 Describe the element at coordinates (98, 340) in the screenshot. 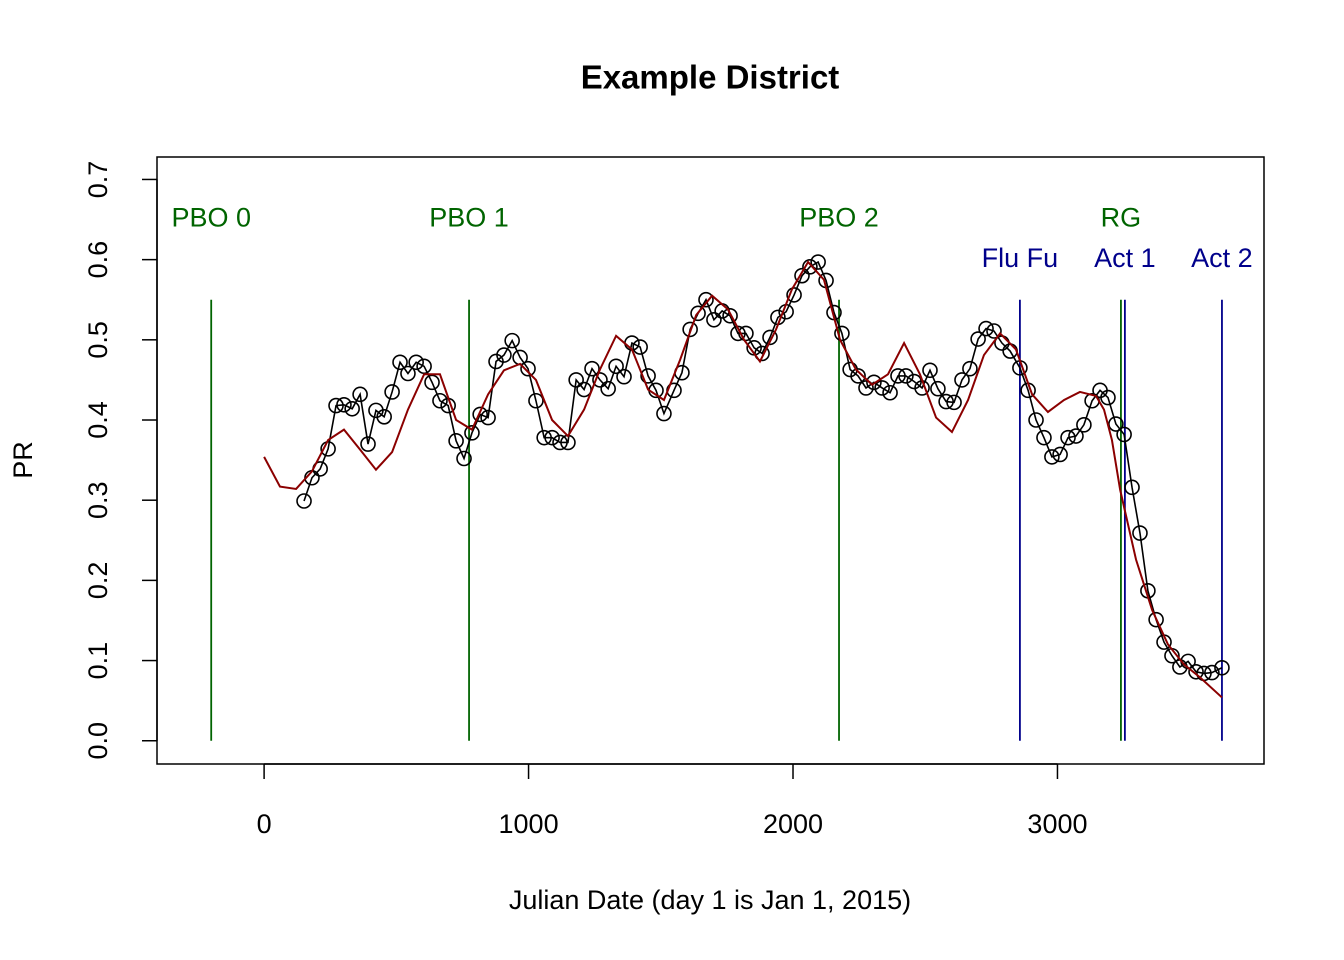

I see `y-tick-label: 0.5` at that location.